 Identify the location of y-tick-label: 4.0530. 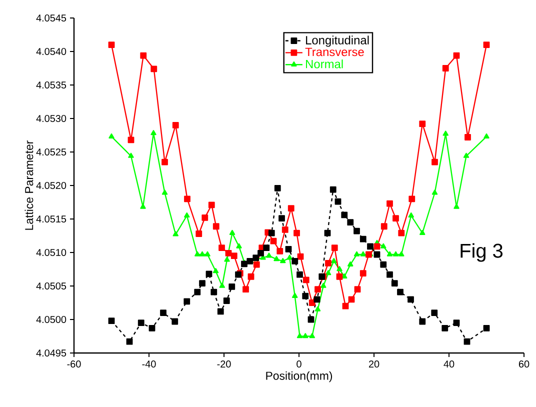
(51, 118).